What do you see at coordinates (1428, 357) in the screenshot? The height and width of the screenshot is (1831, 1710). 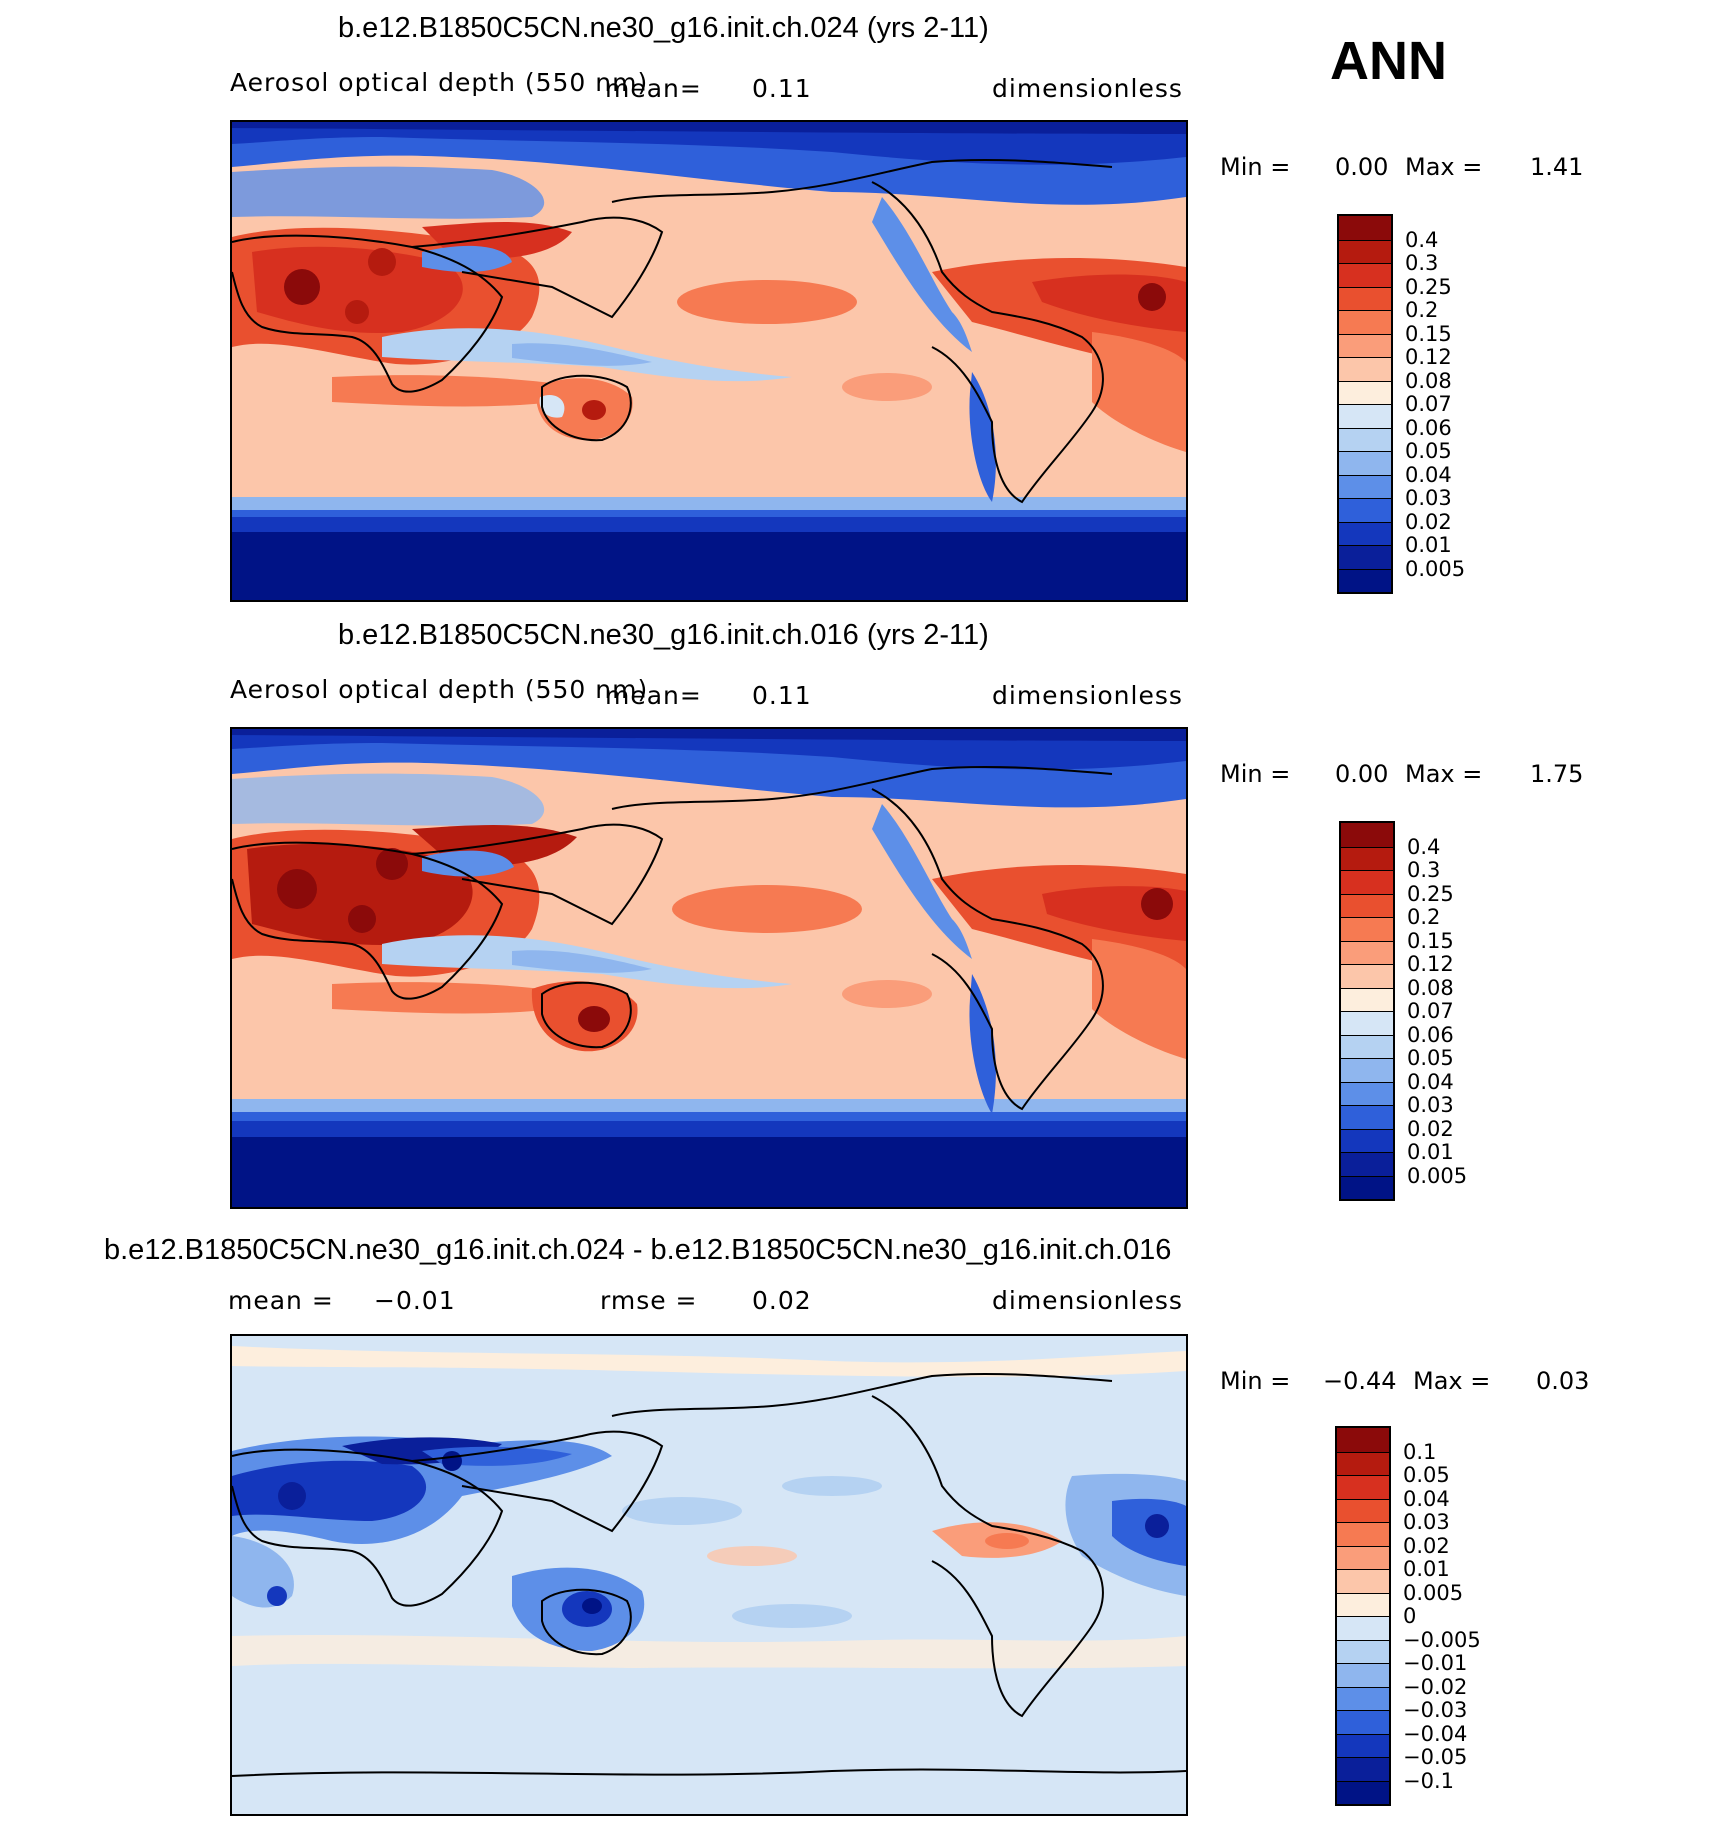 I see `colorbar-tick-label: 0.12` at bounding box center [1428, 357].